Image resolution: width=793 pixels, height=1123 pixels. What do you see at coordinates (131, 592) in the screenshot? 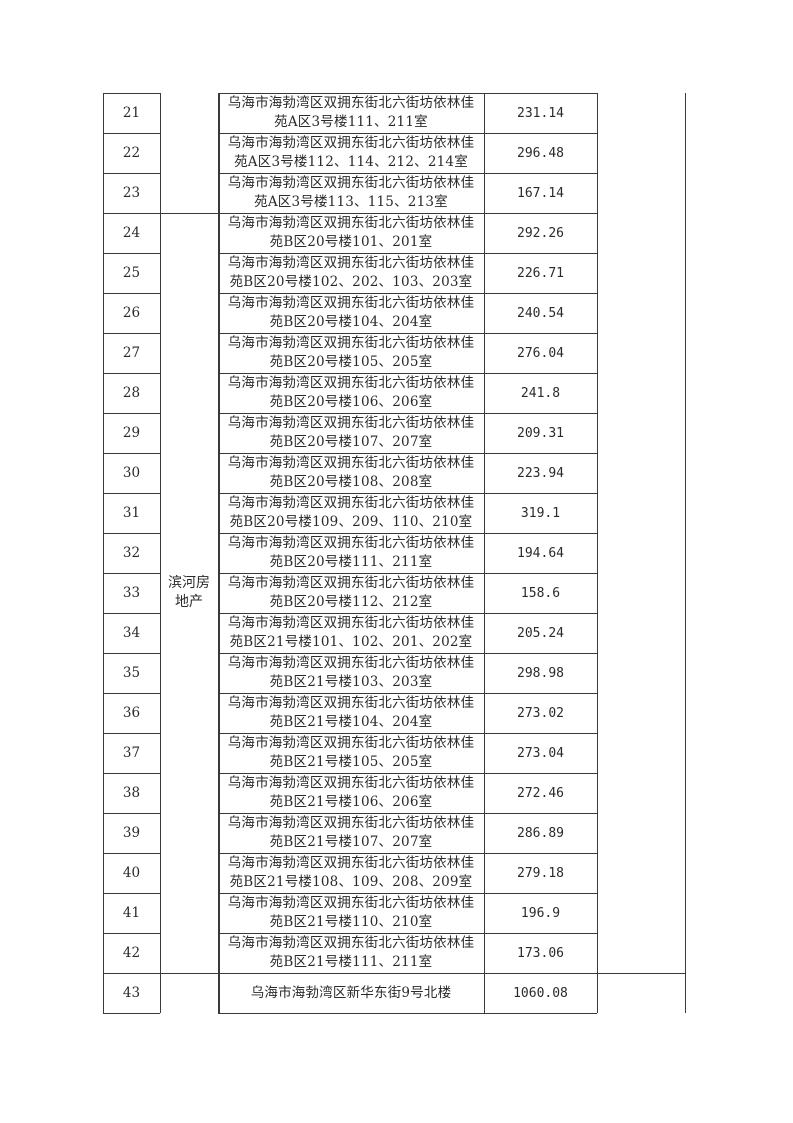
I see `row-number: 33` at bounding box center [131, 592].